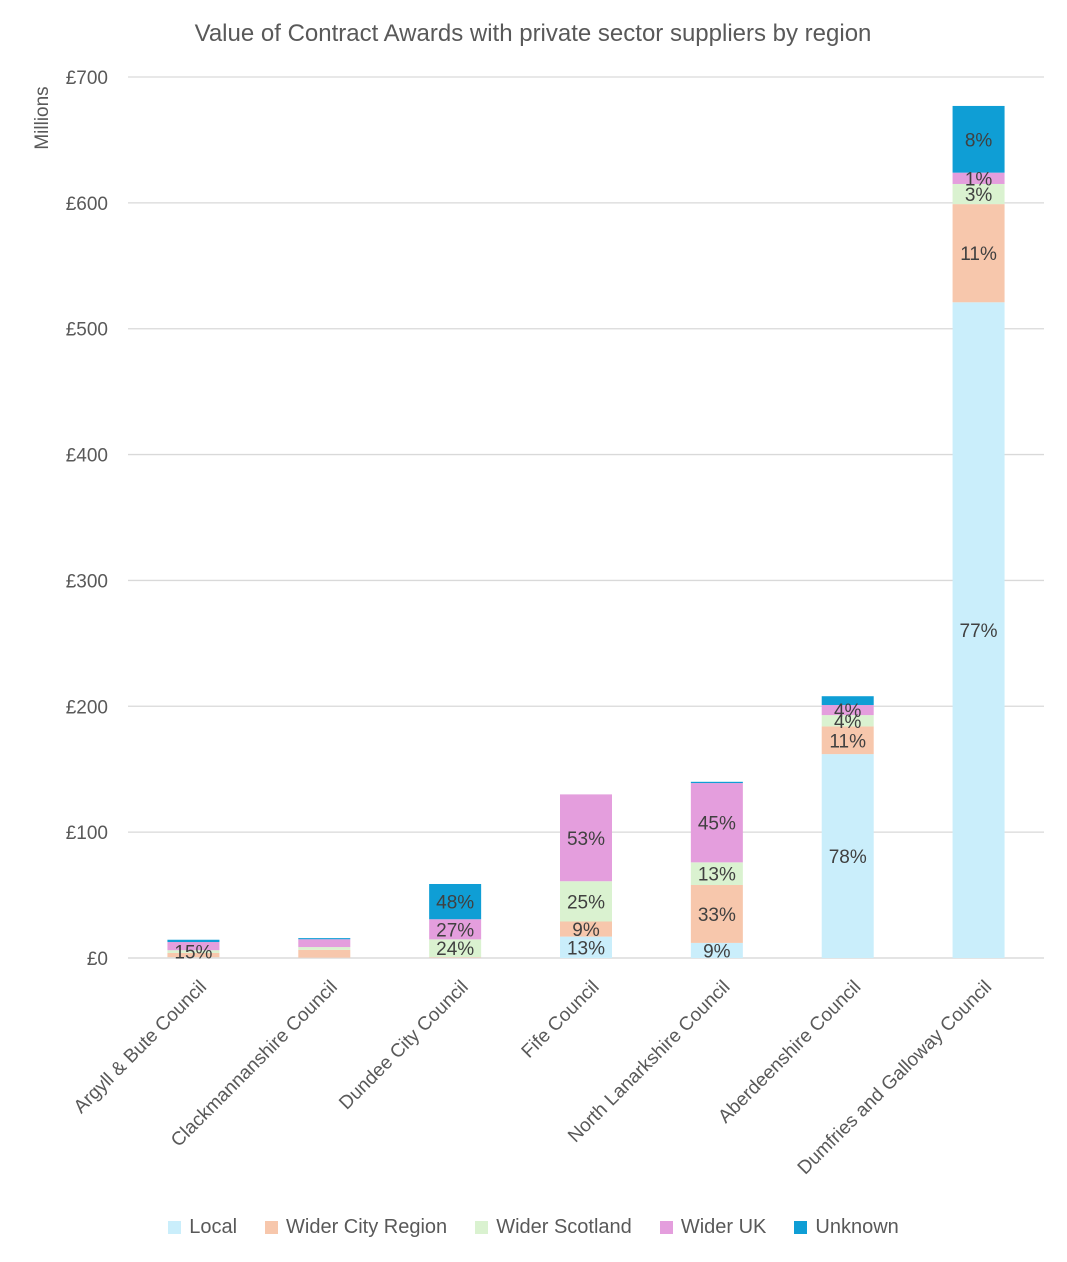 The width and height of the screenshot is (1067, 1262). I want to click on legend-item: Unknown, so click(846, 1227).